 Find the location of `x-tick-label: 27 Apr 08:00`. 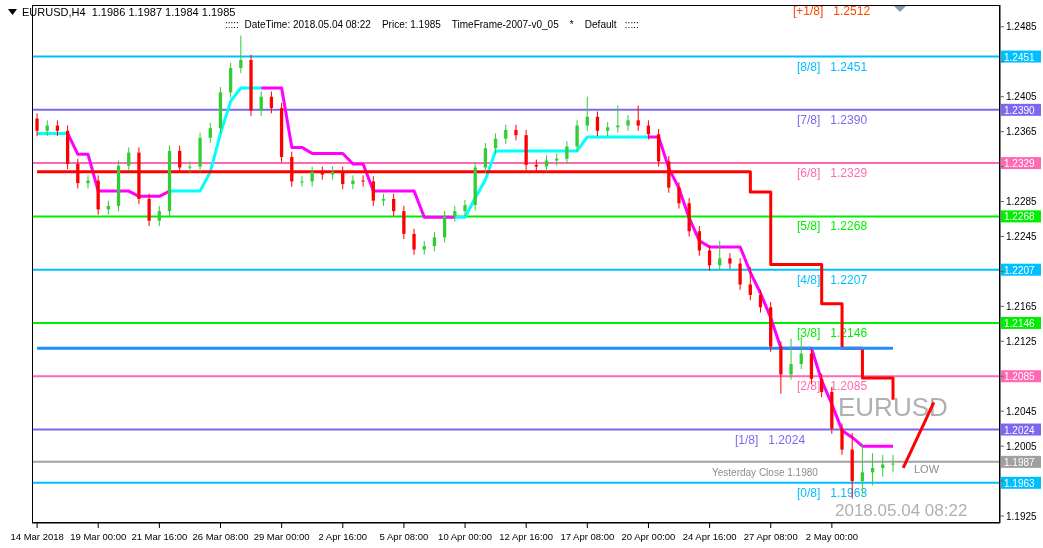

x-tick-label: 27 Apr 08:00 is located at coordinates (770, 536).